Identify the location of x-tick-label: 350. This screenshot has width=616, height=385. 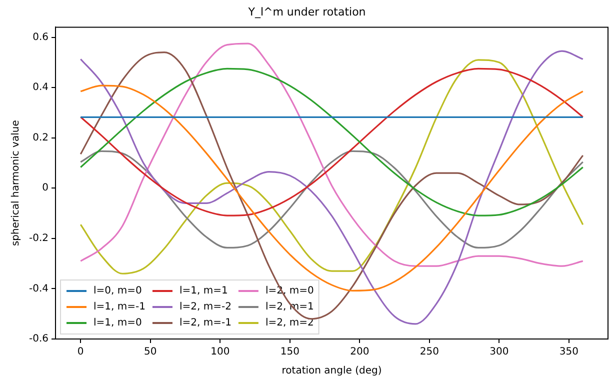
(568, 352).